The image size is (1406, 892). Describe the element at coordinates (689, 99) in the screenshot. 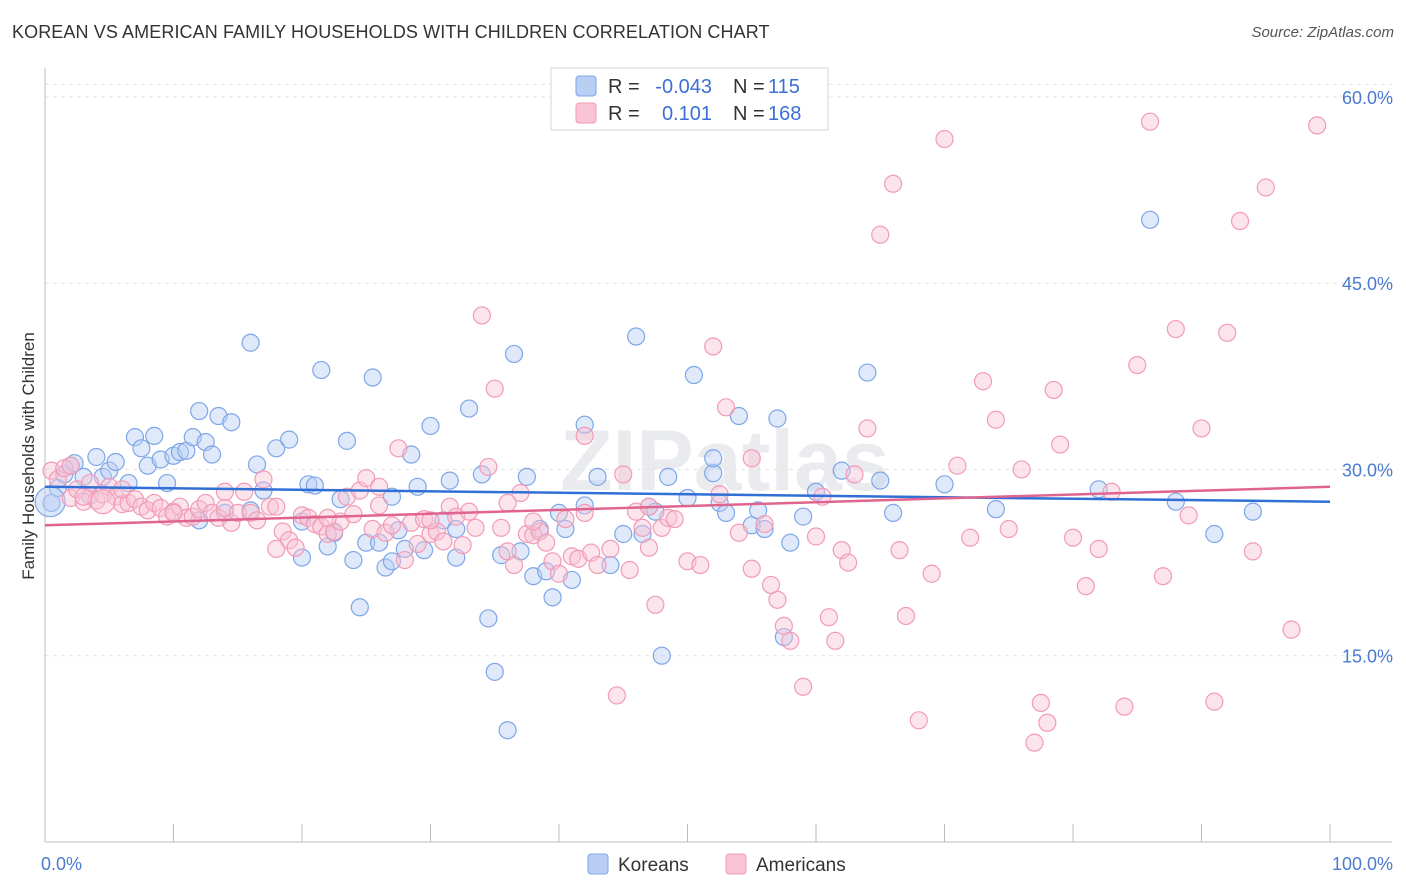

I see `stats-legend: R = -0.043 N = 115 R = 0.101 N = 168` at that location.